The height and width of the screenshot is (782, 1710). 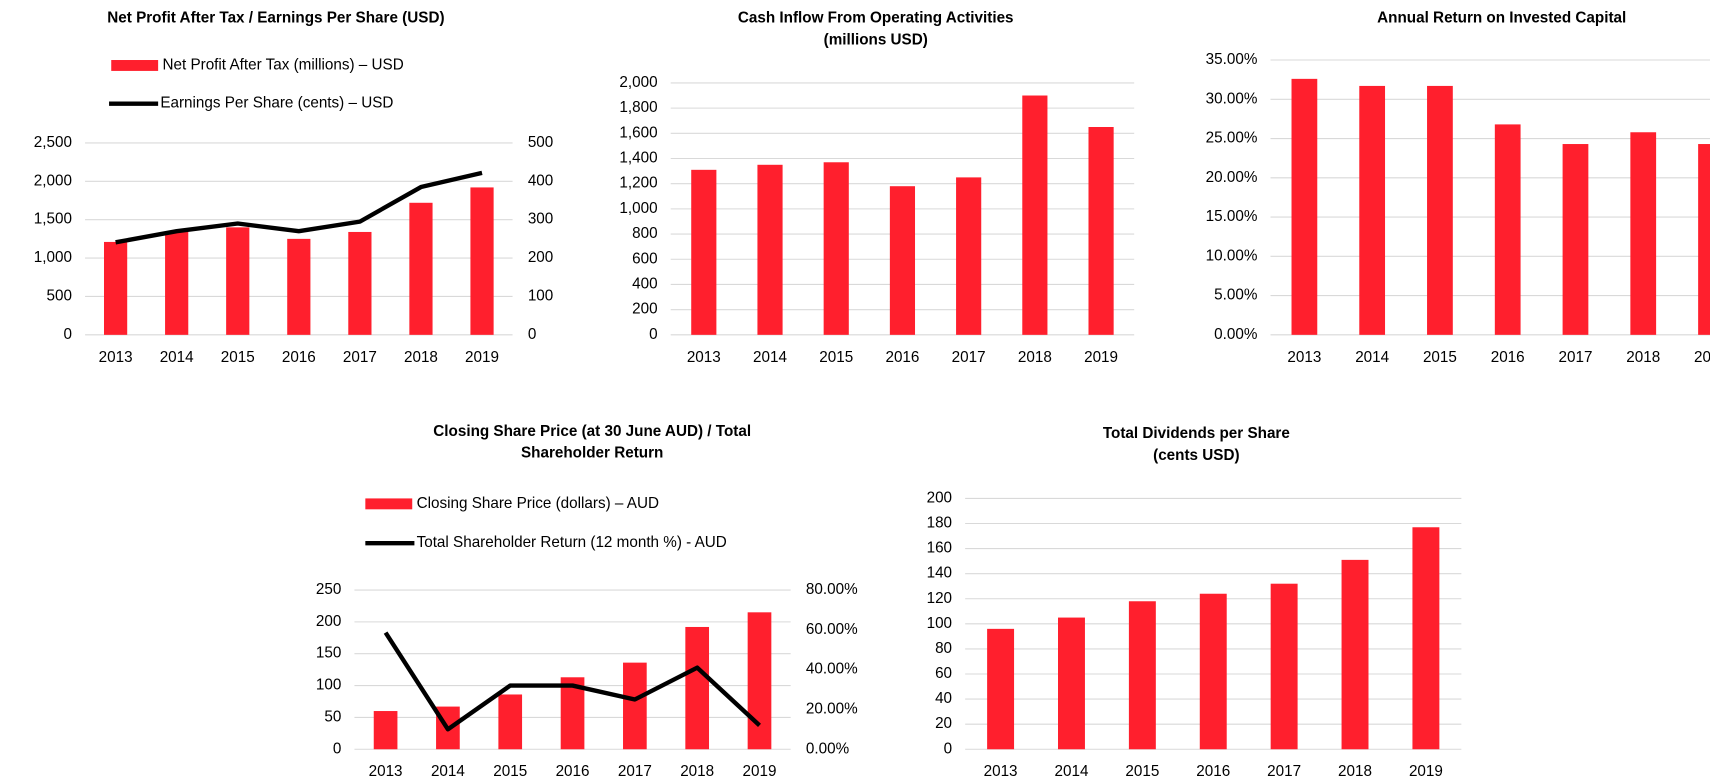 What do you see at coordinates (939, 523) in the screenshot?
I see `y-tick-label: 180` at bounding box center [939, 523].